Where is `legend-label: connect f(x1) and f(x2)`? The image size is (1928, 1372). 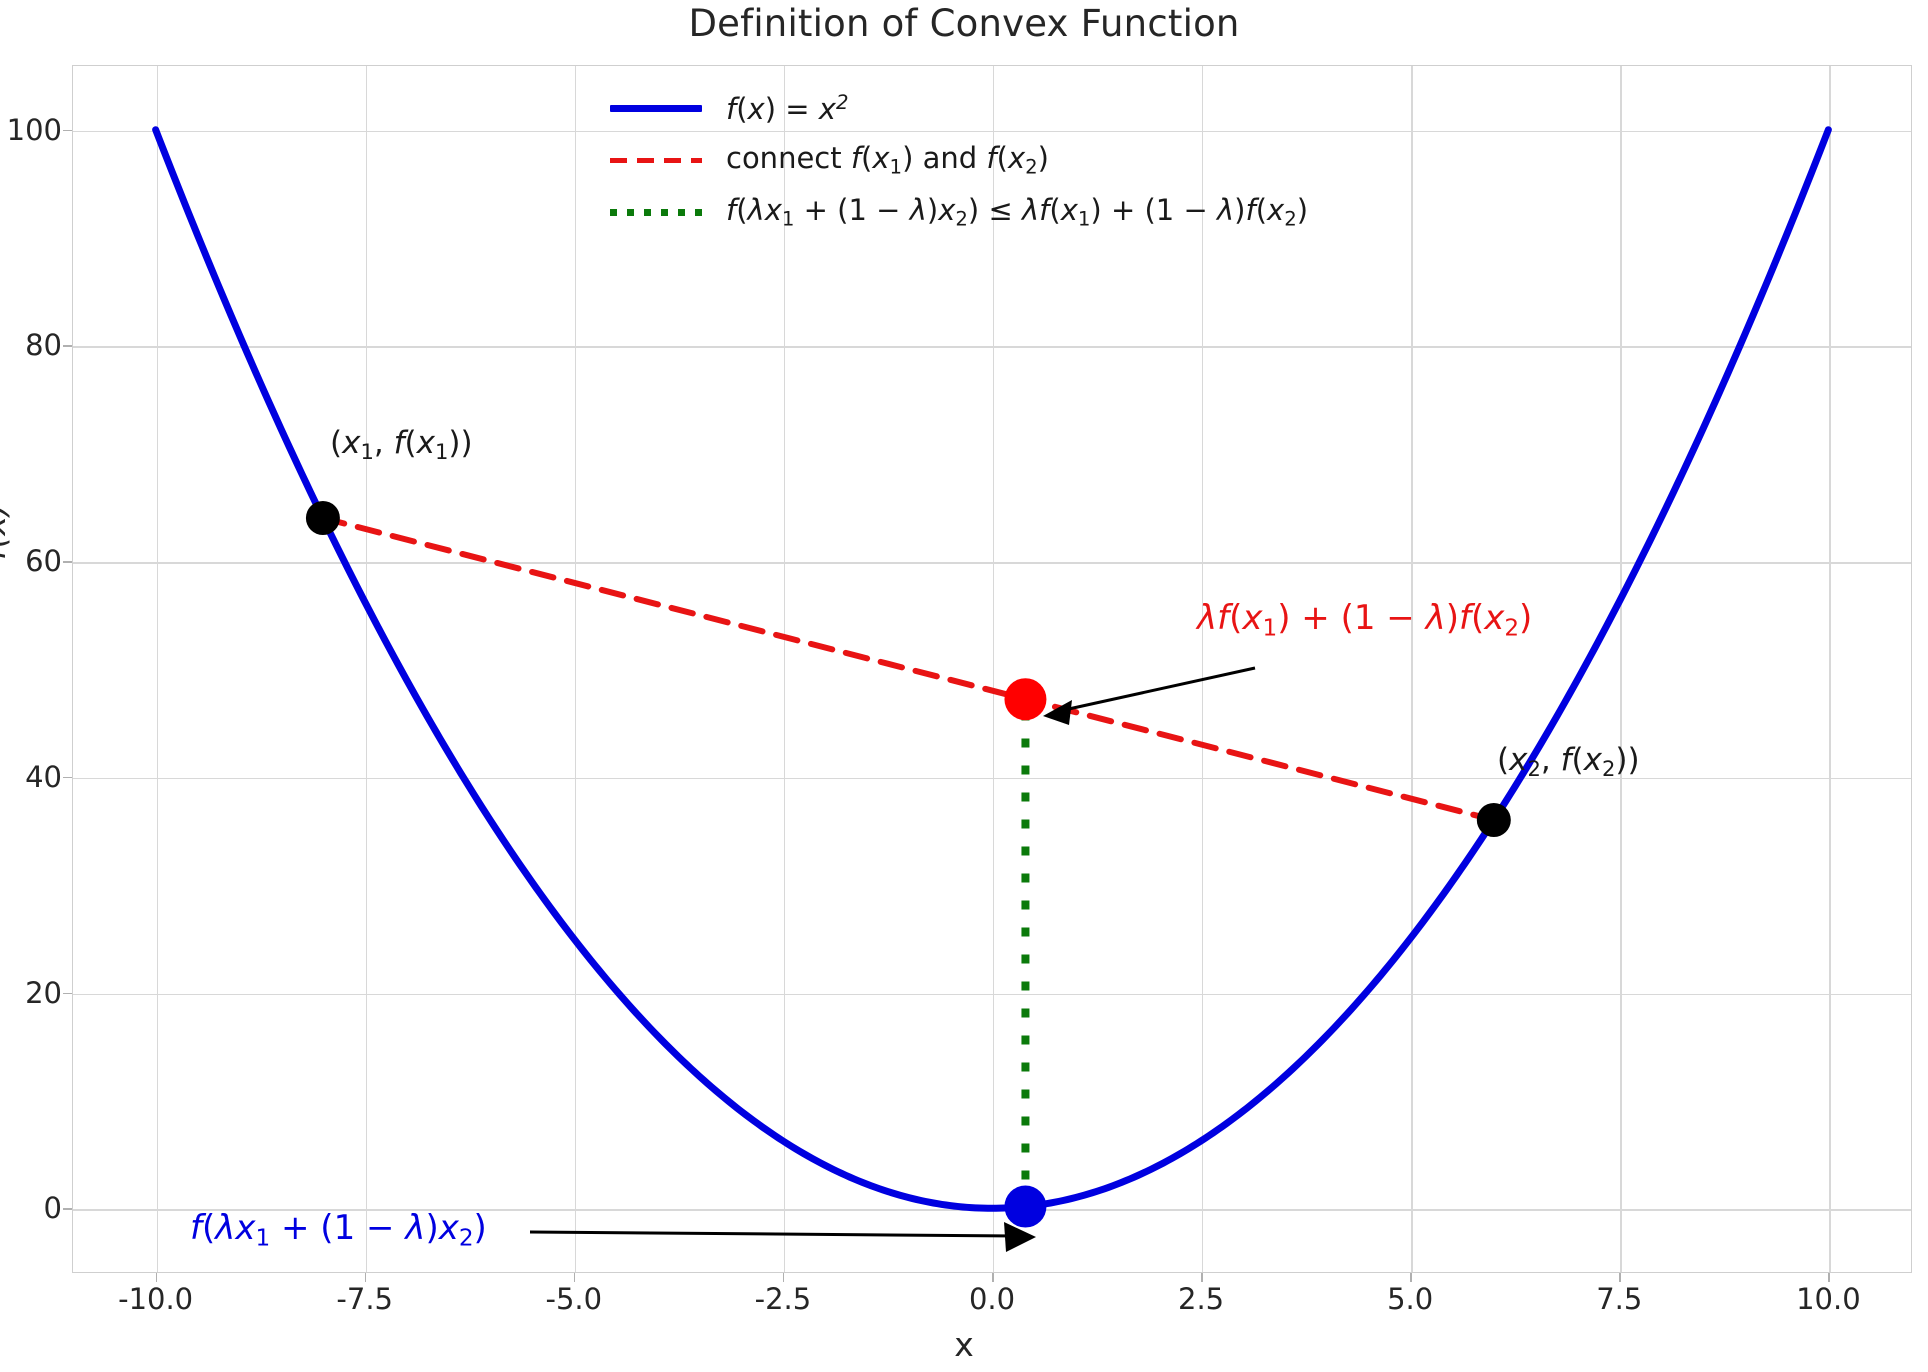 legend-label: connect f(x1) and f(x2) is located at coordinates (887, 160).